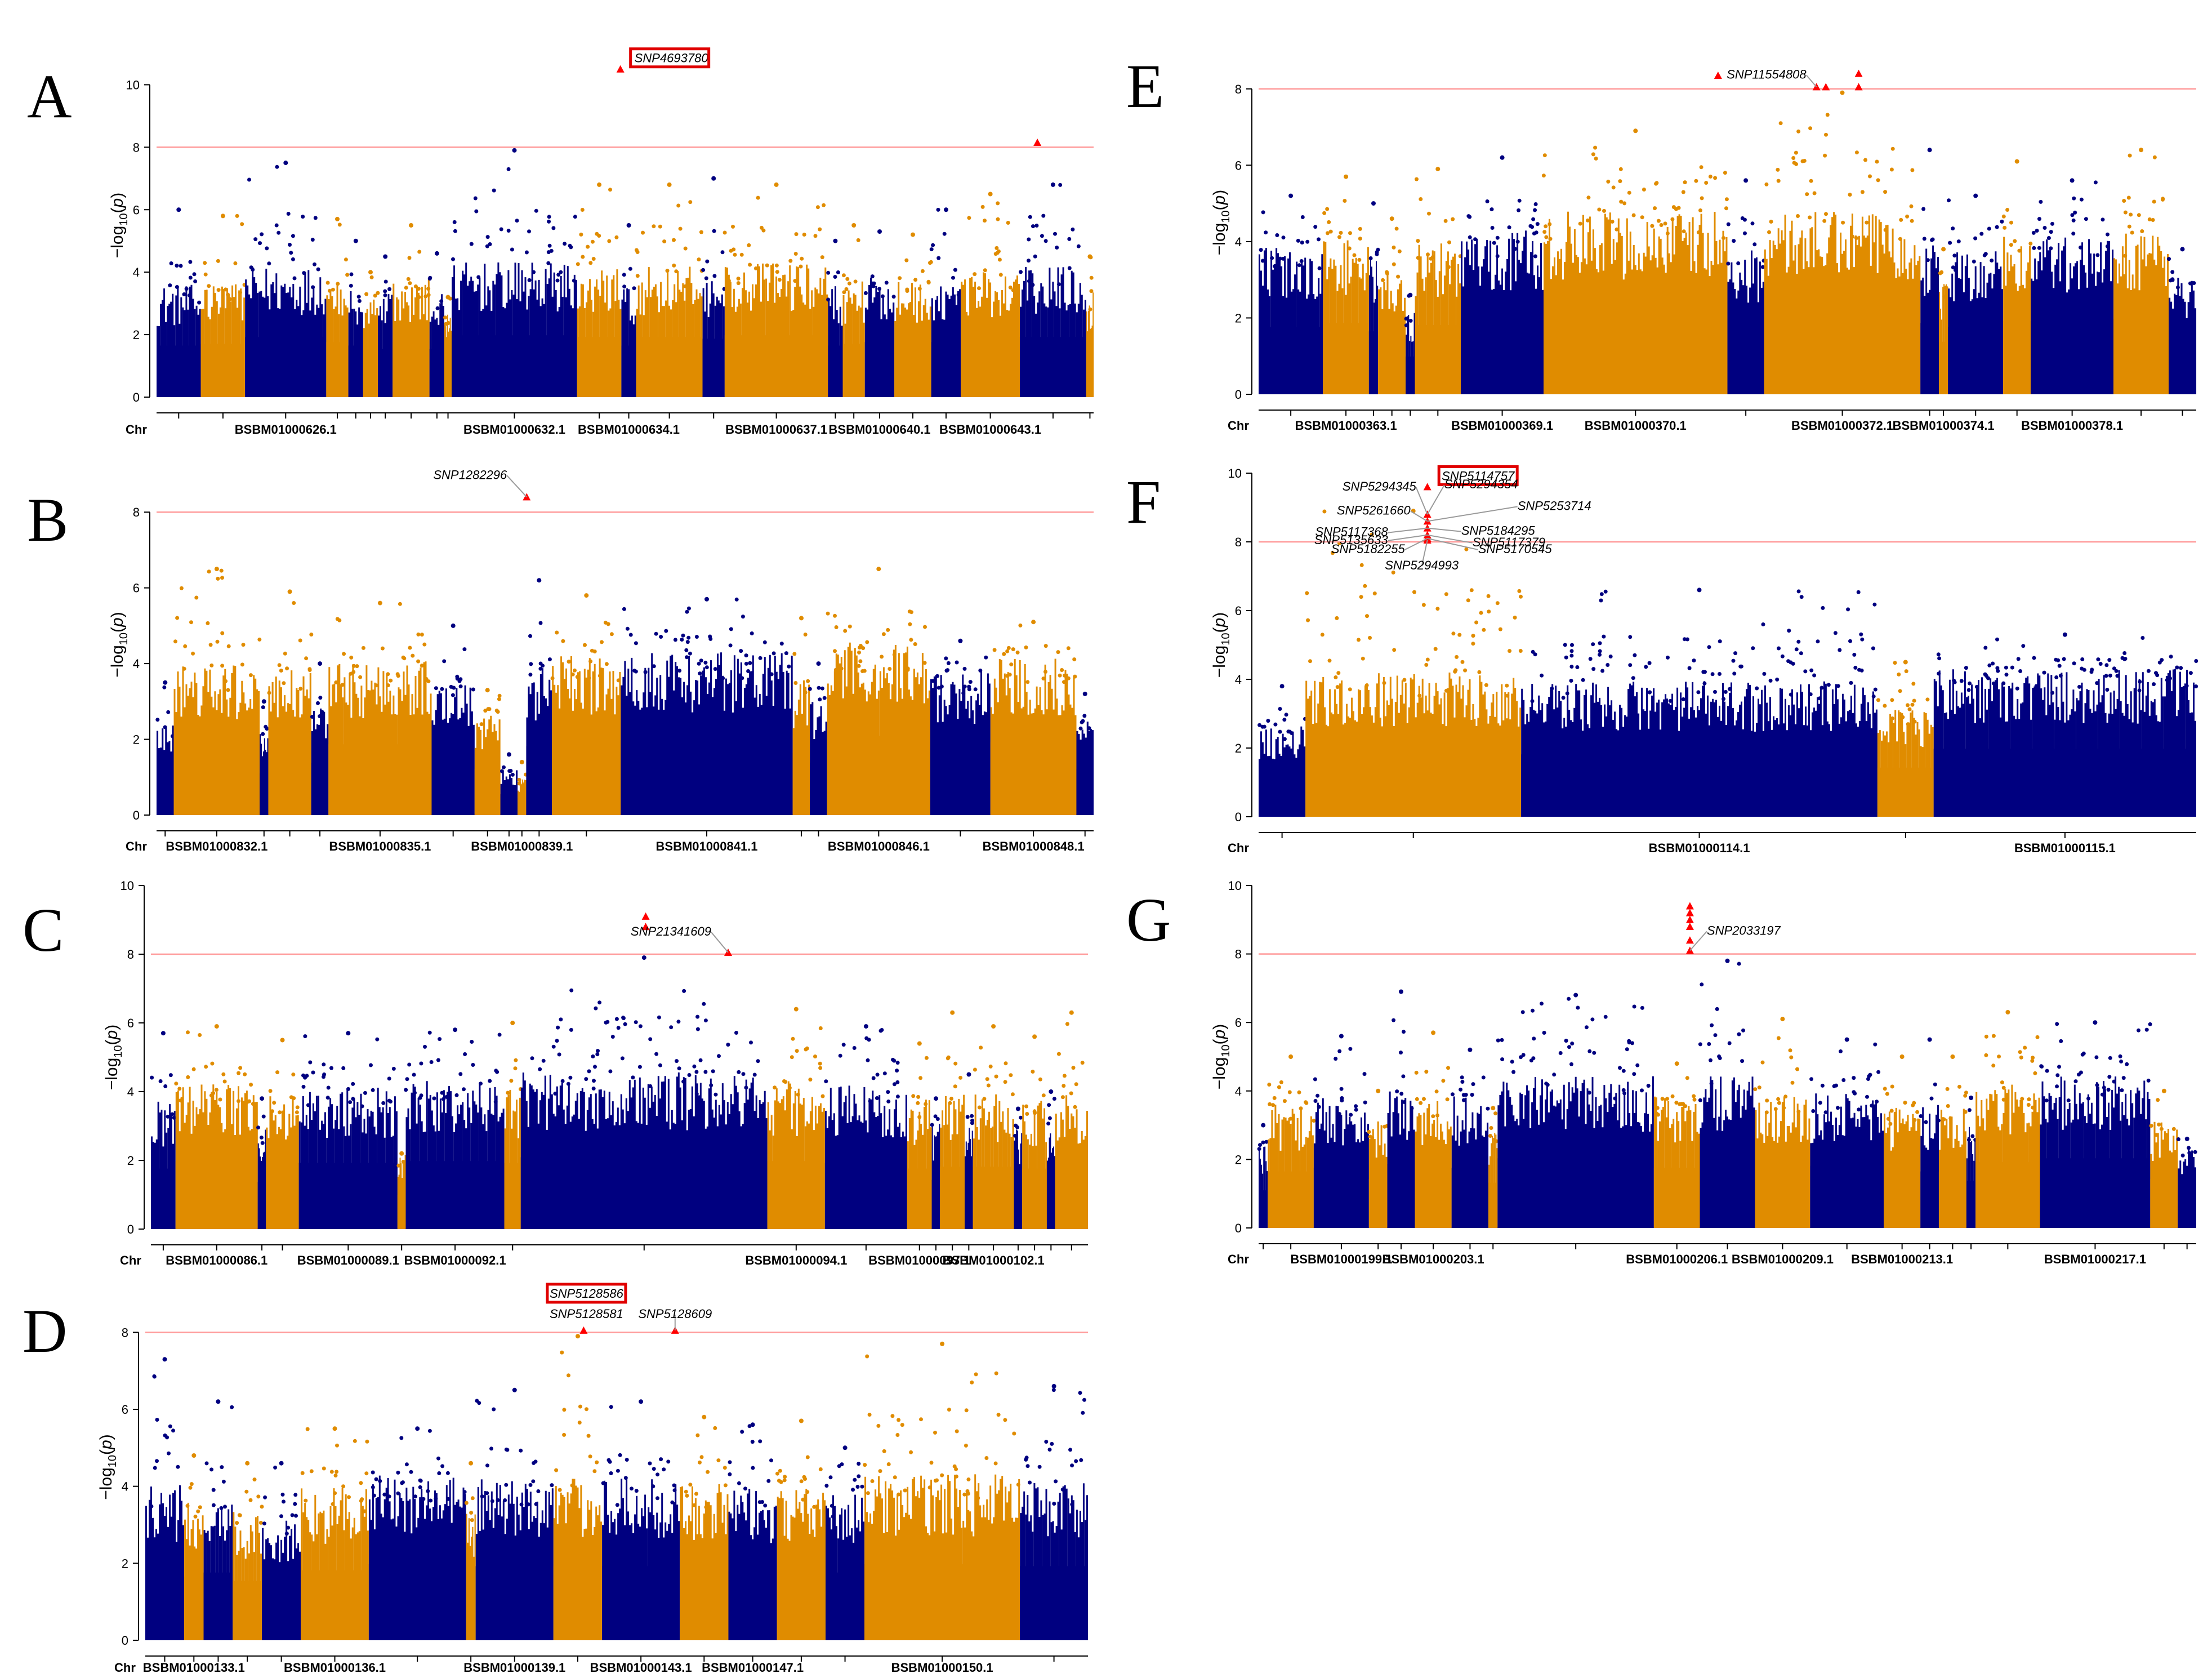  I want to click on y-tick-label: 8, so click(136, 512).